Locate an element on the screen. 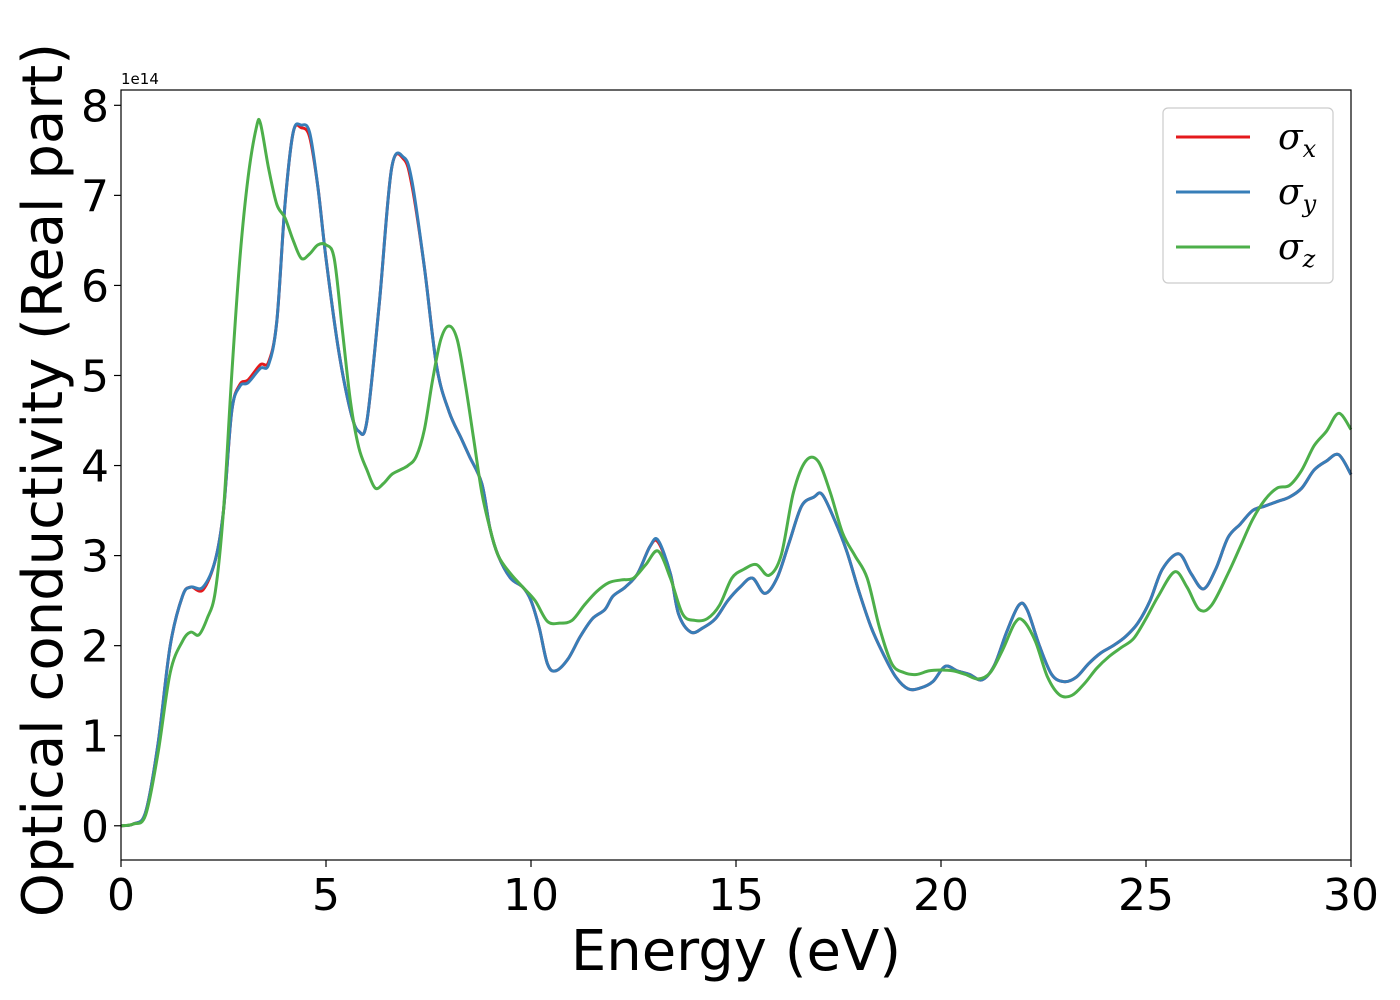  y-tick-label: 4 is located at coordinates (95, 467).